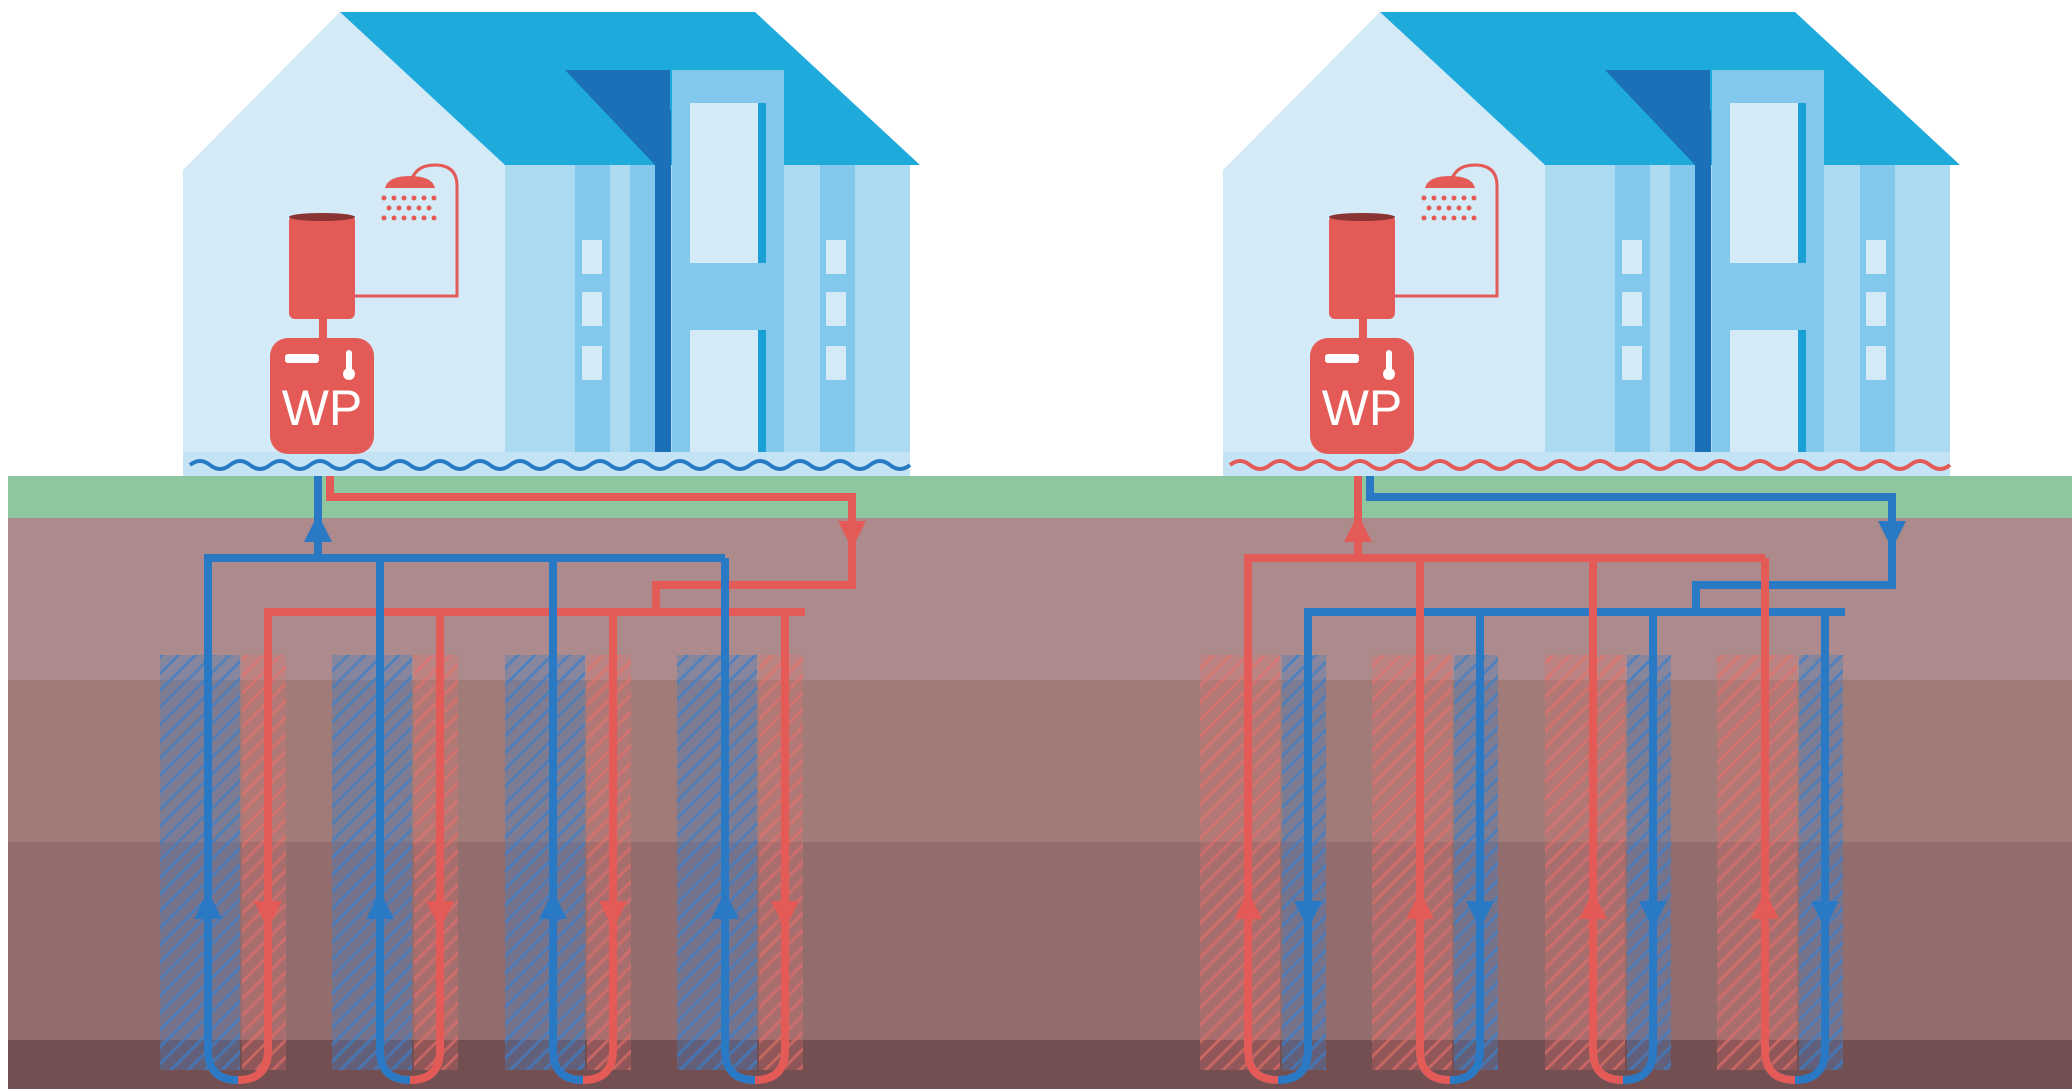  Describe the element at coordinates (1590, 465) in the screenshot. I see `underfloor-cooling-pipe` at that location.